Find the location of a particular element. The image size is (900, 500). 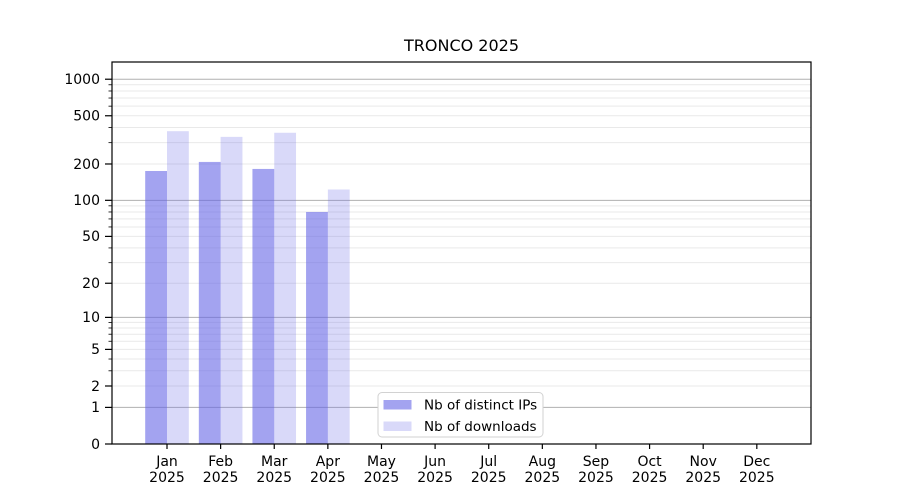

x-tick-label-month: Apr is located at coordinates (328, 462).